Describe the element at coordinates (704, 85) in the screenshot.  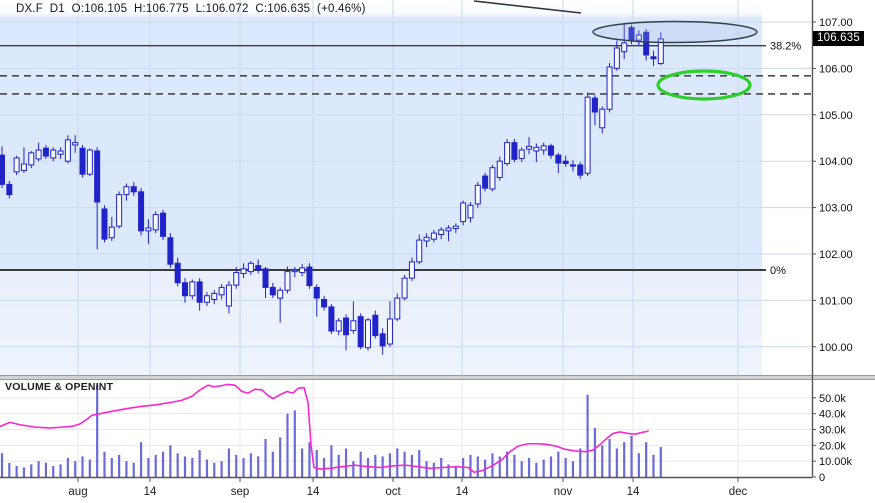
I see `annotation-green-ellipse` at that location.